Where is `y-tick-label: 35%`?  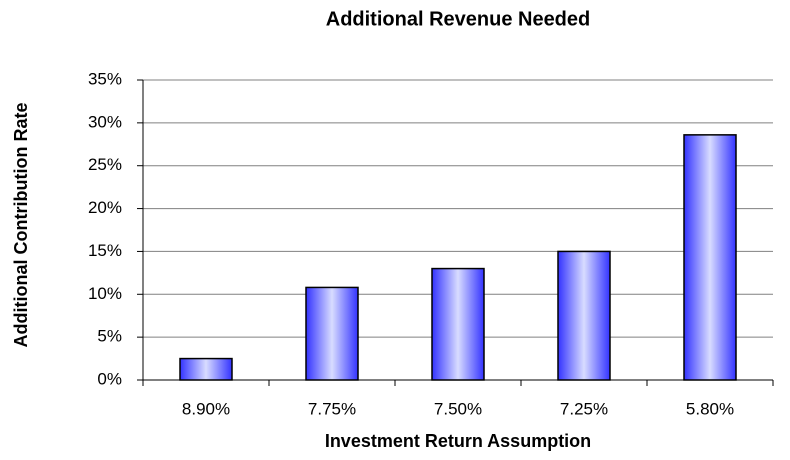
y-tick-label: 35% is located at coordinates (105, 78).